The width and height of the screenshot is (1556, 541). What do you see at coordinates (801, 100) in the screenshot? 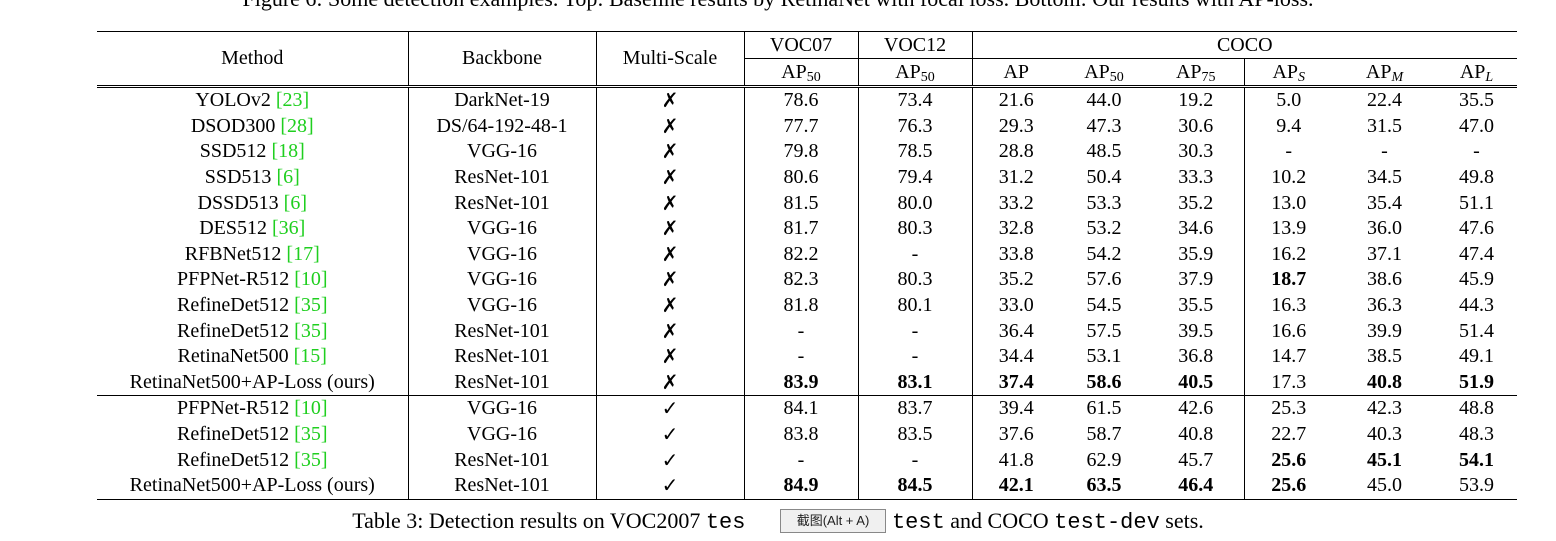
I see `v07-cell: 78.6` at bounding box center [801, 100].